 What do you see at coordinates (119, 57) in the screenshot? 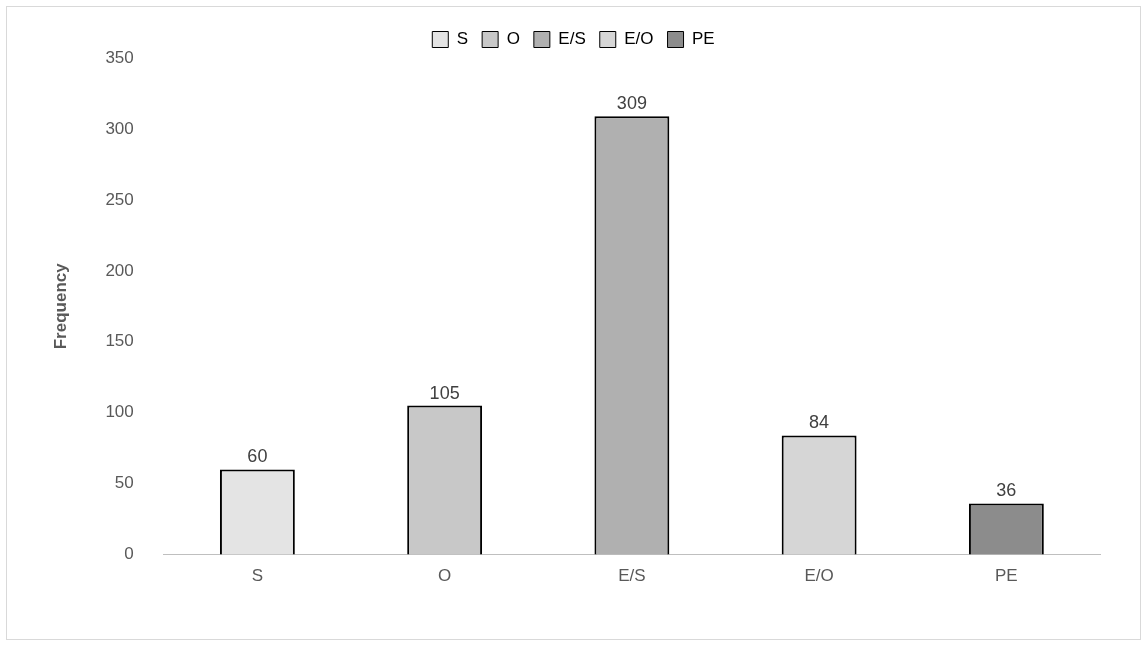
I see `y-tick-label: 350` at bounding box center [119, 57].